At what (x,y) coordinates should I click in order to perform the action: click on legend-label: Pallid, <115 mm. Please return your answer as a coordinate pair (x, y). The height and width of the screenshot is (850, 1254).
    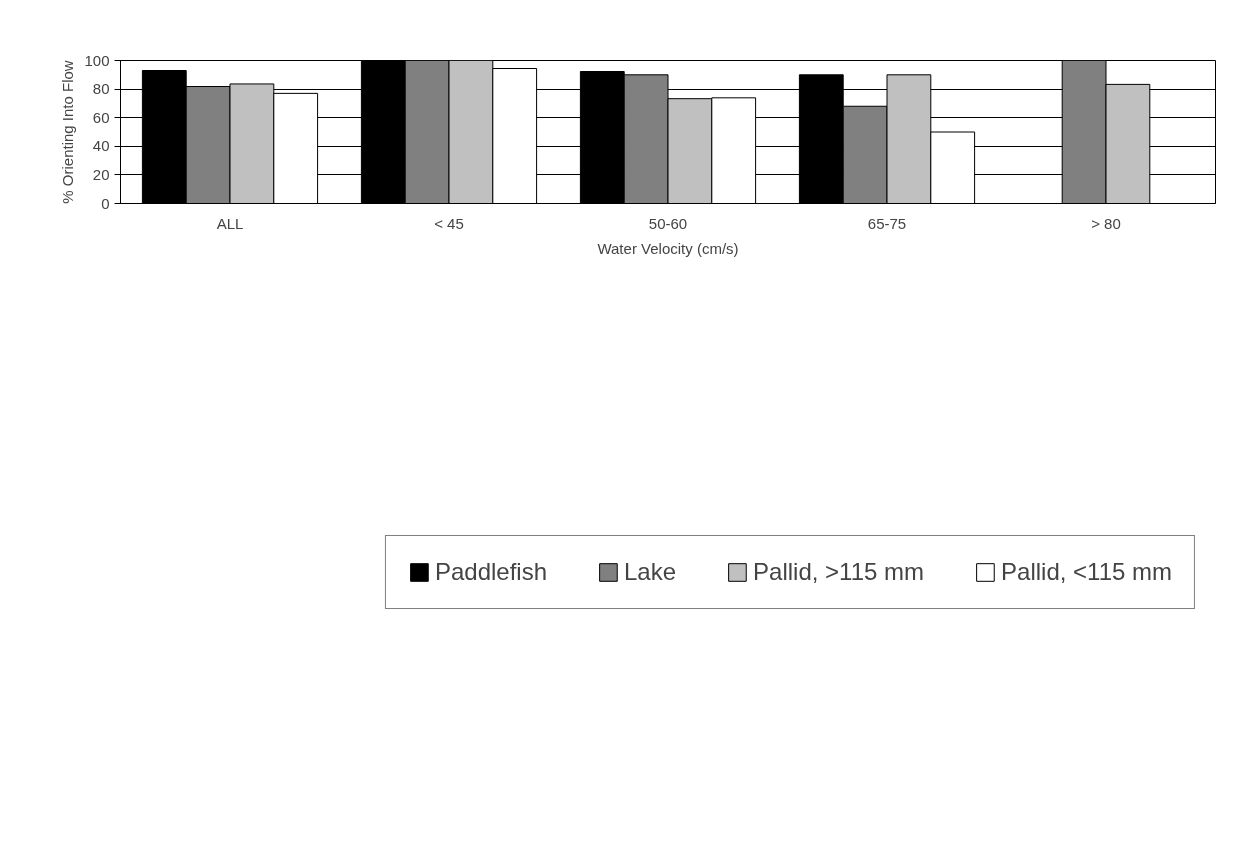
    Looking at the image, I should click on (1086, 572).